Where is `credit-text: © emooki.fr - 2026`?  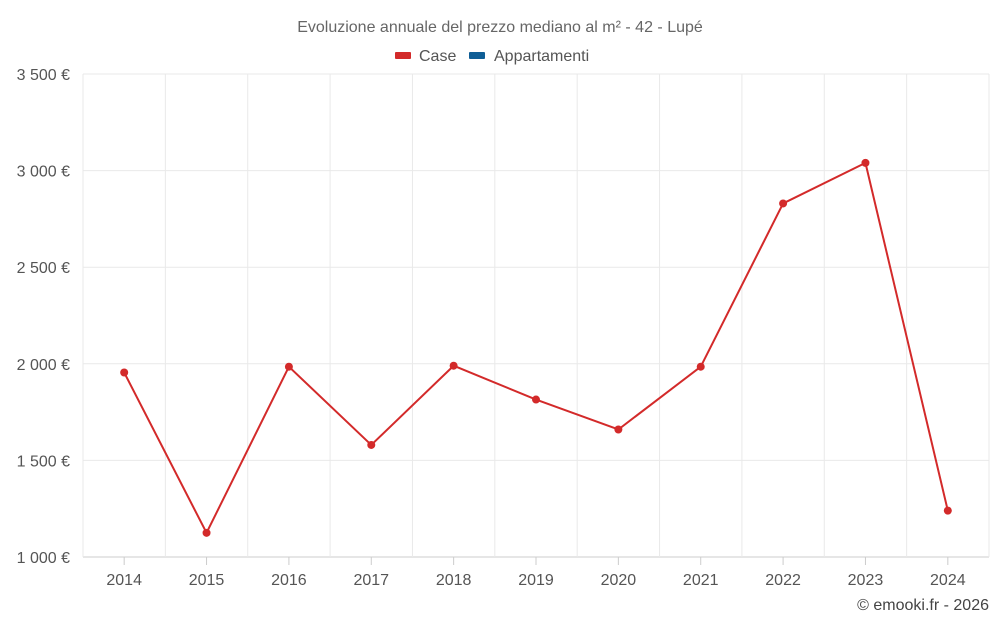 credit-text: © emooki.fr - 2026 is located at coordinates (923, 605).